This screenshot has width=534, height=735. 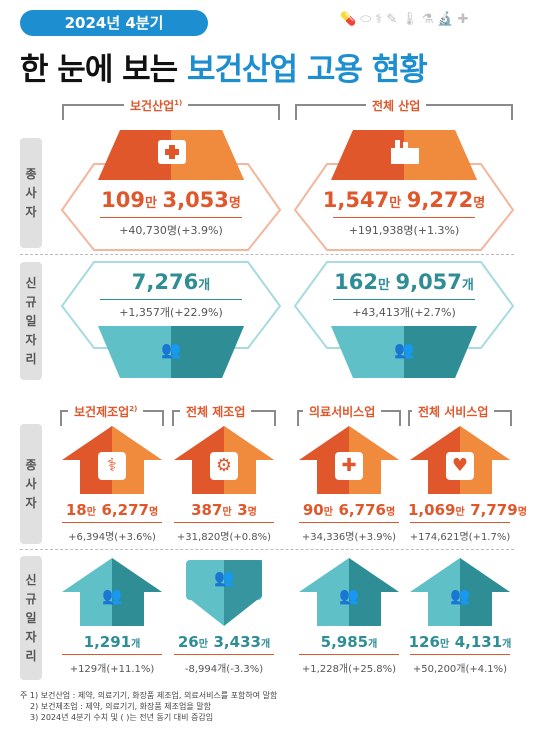 I want to click on factory-worker-icon: ⚙, so click(x=224, y=466).